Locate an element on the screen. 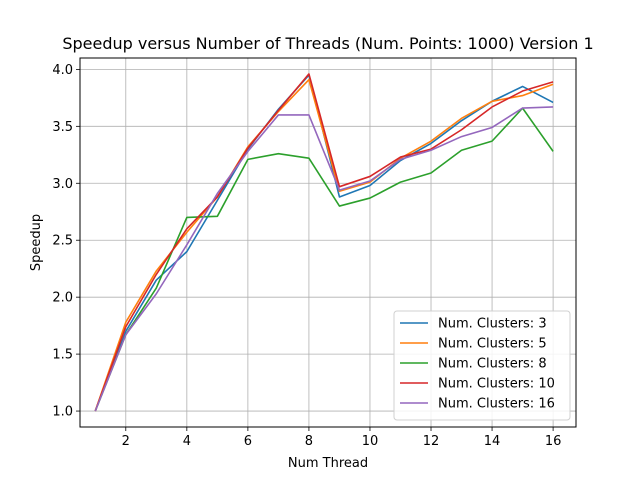 The width and height of the screenshot is (640, 480). x-tick-label: 4 is located at coordinates (187, 441).